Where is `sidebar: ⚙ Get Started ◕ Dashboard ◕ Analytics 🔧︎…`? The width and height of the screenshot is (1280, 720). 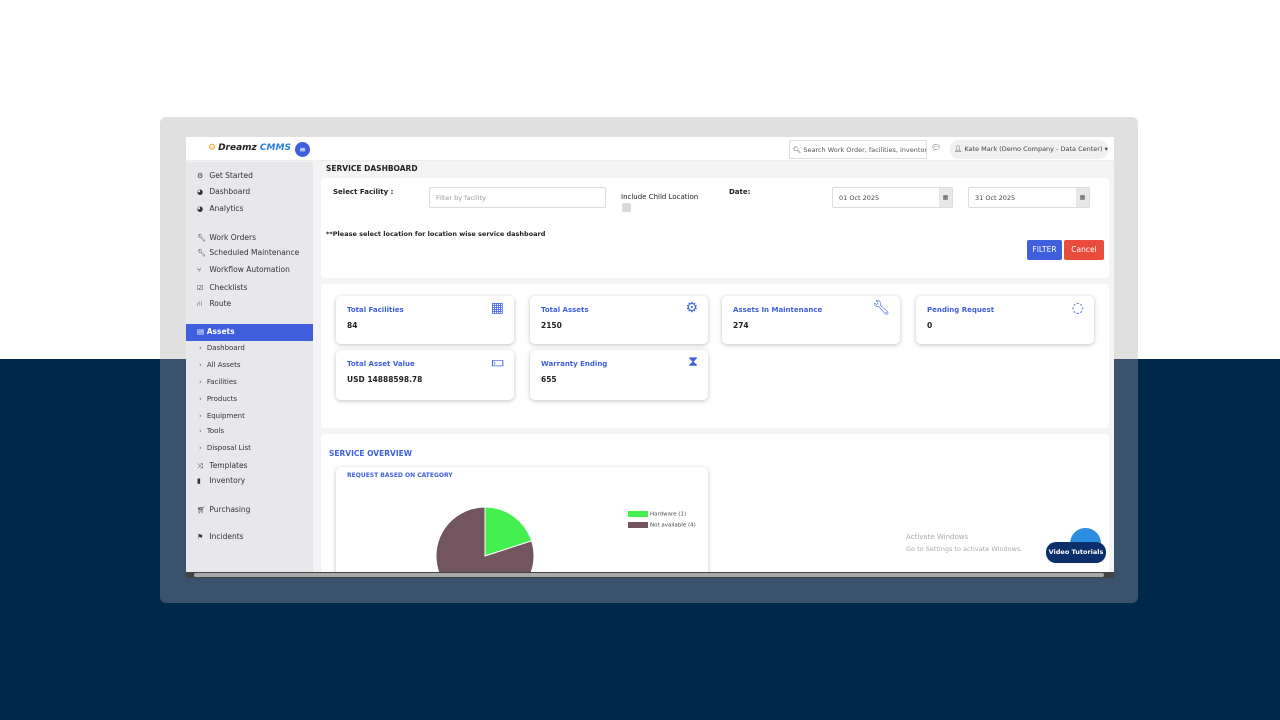 sidebar: ⚙ Get Started ◕ Dashboard ◕ Analytics 🔧︎… is located at coordinates (249, 370).